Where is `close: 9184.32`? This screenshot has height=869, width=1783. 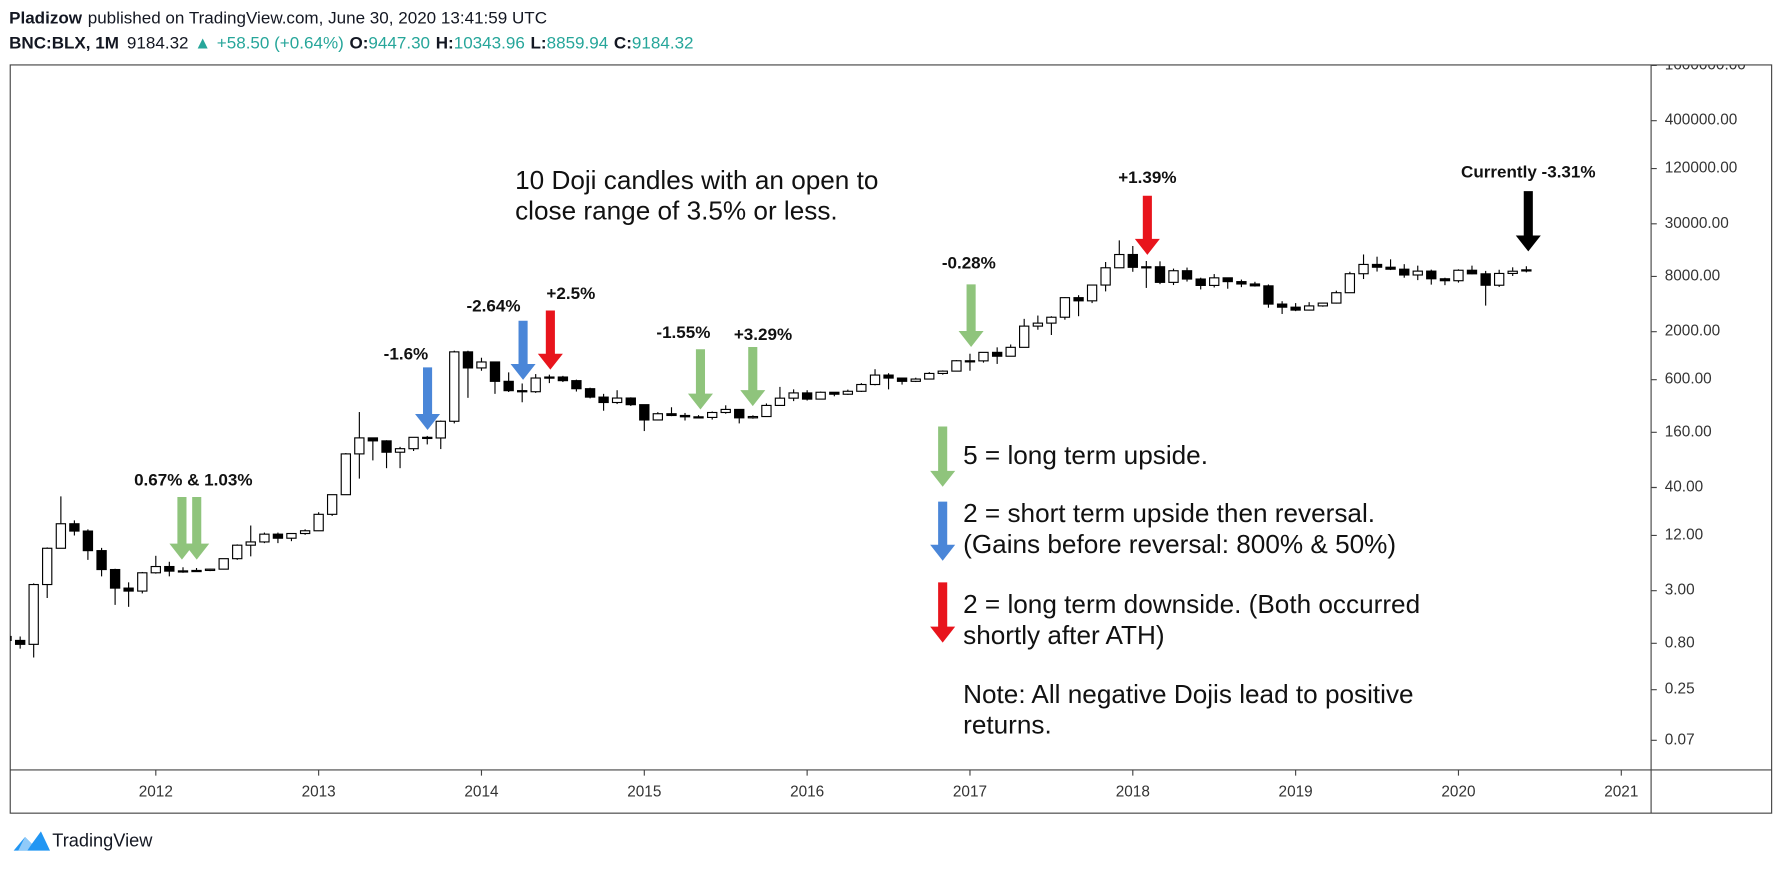
close: 9184.32 is located at coordinates (663, 42).